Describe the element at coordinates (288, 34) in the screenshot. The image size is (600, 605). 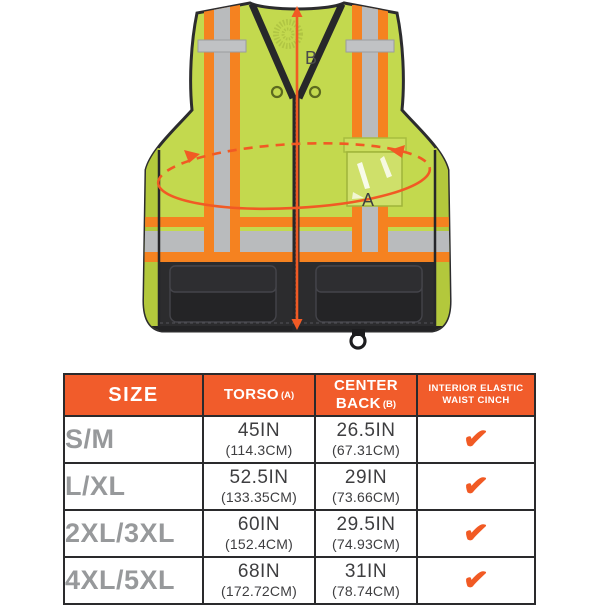
I see `logo-watermark` at that location.